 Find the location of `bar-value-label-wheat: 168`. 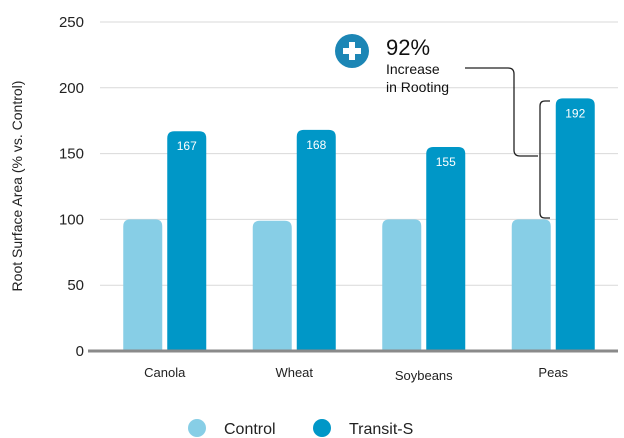

bar-value-label-wheat: 168 is located at coordinates (316, 145).